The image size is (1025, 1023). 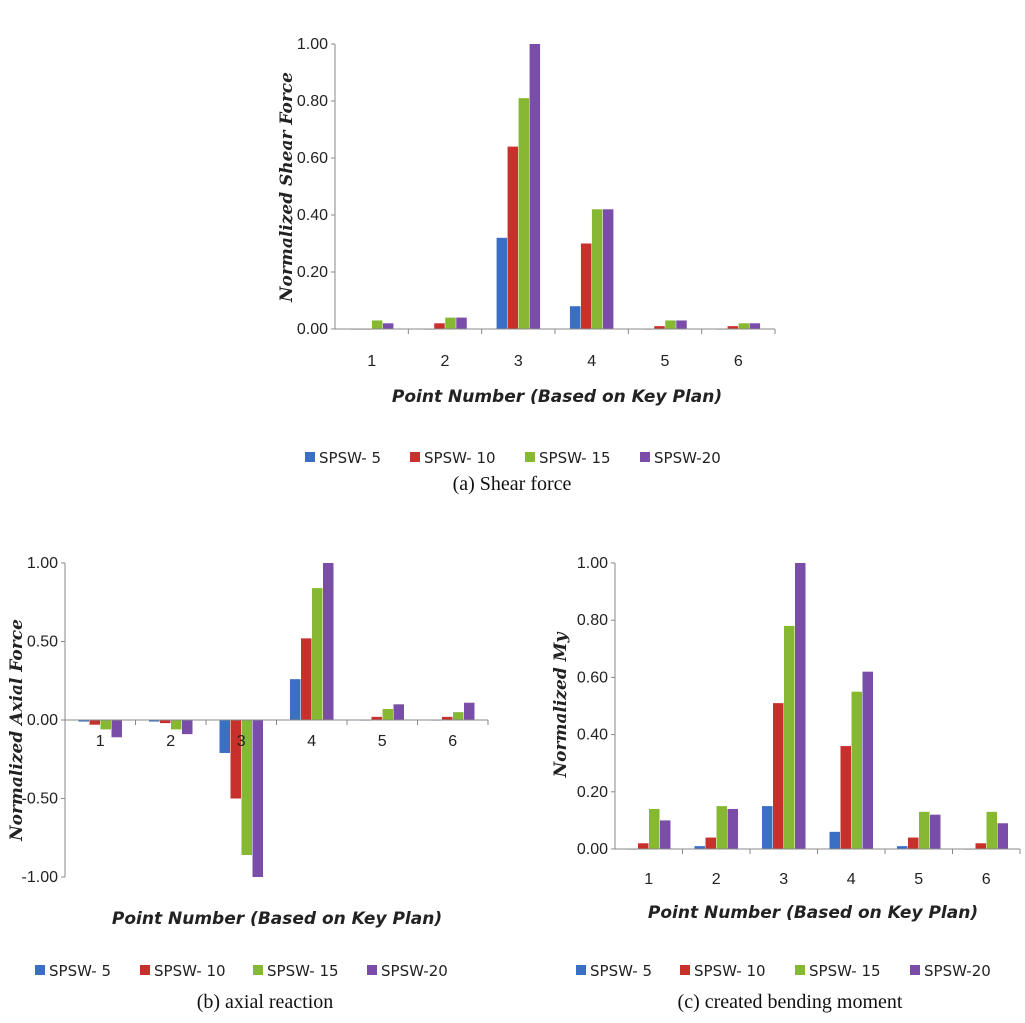 I want to click on y-axis-title: Normalized Axial Force, so click(x=17, y=730).